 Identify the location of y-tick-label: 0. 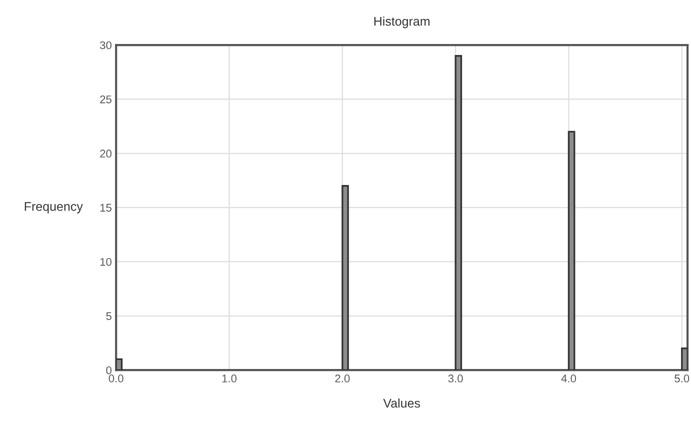
(109, 370).